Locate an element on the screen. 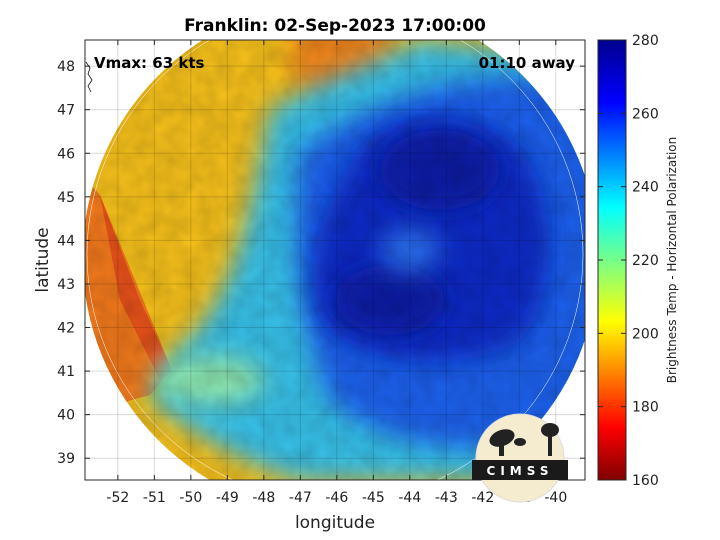 The height and width of the screenshot is (540, 720). colorbar-tick-label: 200 is located at coordinates (645, 334).